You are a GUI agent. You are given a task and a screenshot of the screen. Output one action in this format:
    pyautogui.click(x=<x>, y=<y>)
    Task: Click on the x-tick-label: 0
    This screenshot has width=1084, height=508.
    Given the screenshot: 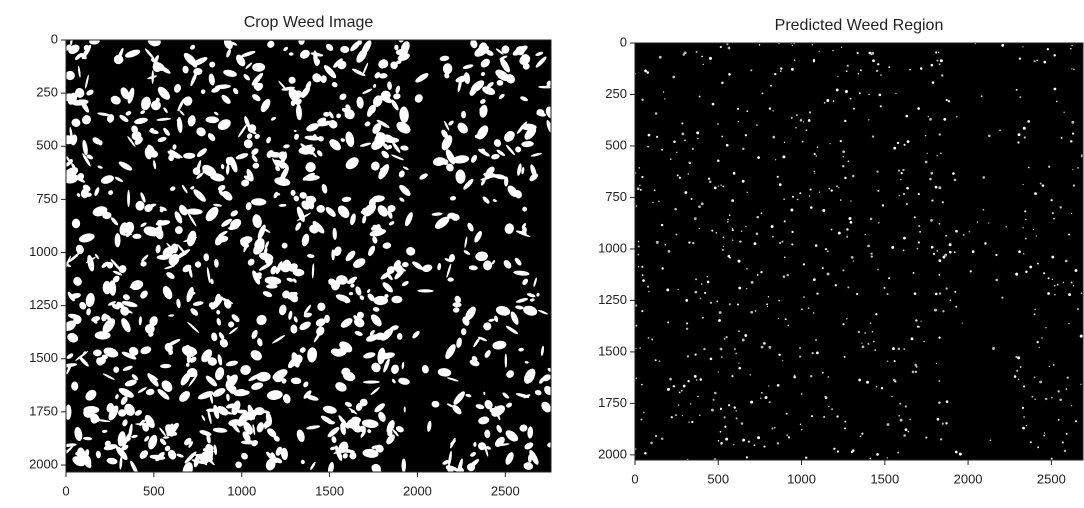 What is the action you would take?
    pyautogui.click(x=65, y=490)
    